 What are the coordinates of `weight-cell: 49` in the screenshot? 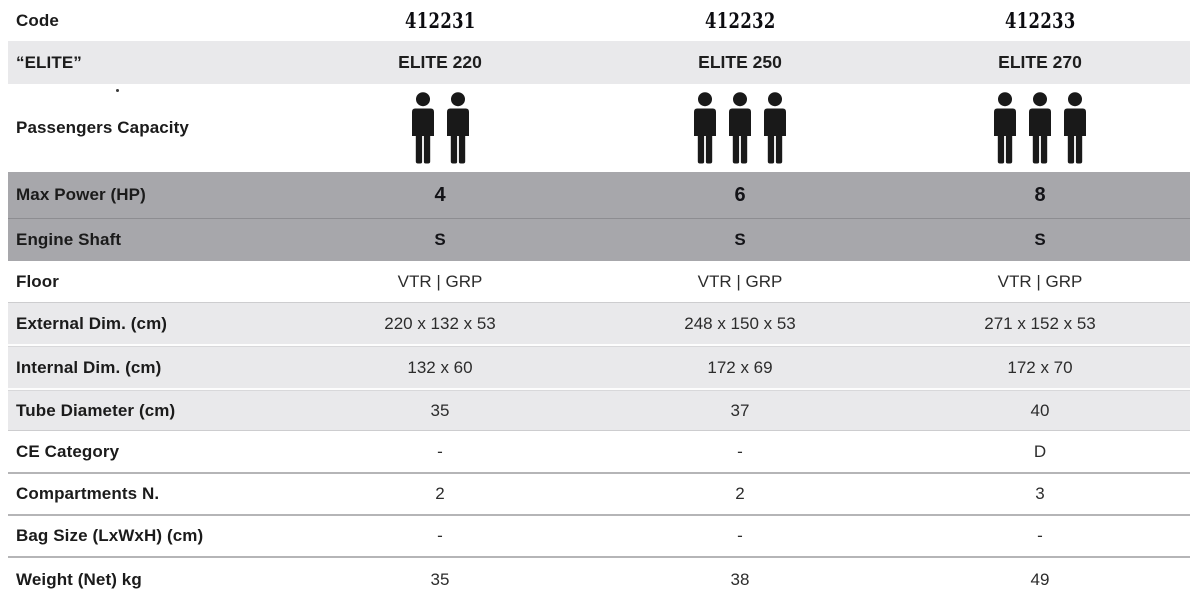 It's located at (1040, 579).